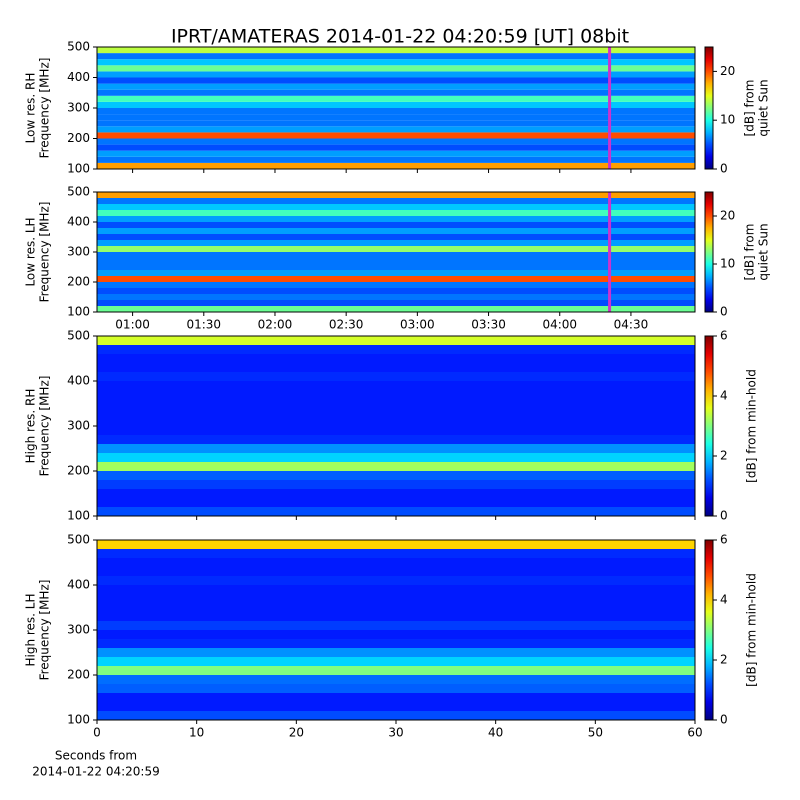  Describe the element at coordinates (724, 456) in the screenshot. I see `colorbar-tick-label: 2` at that location.